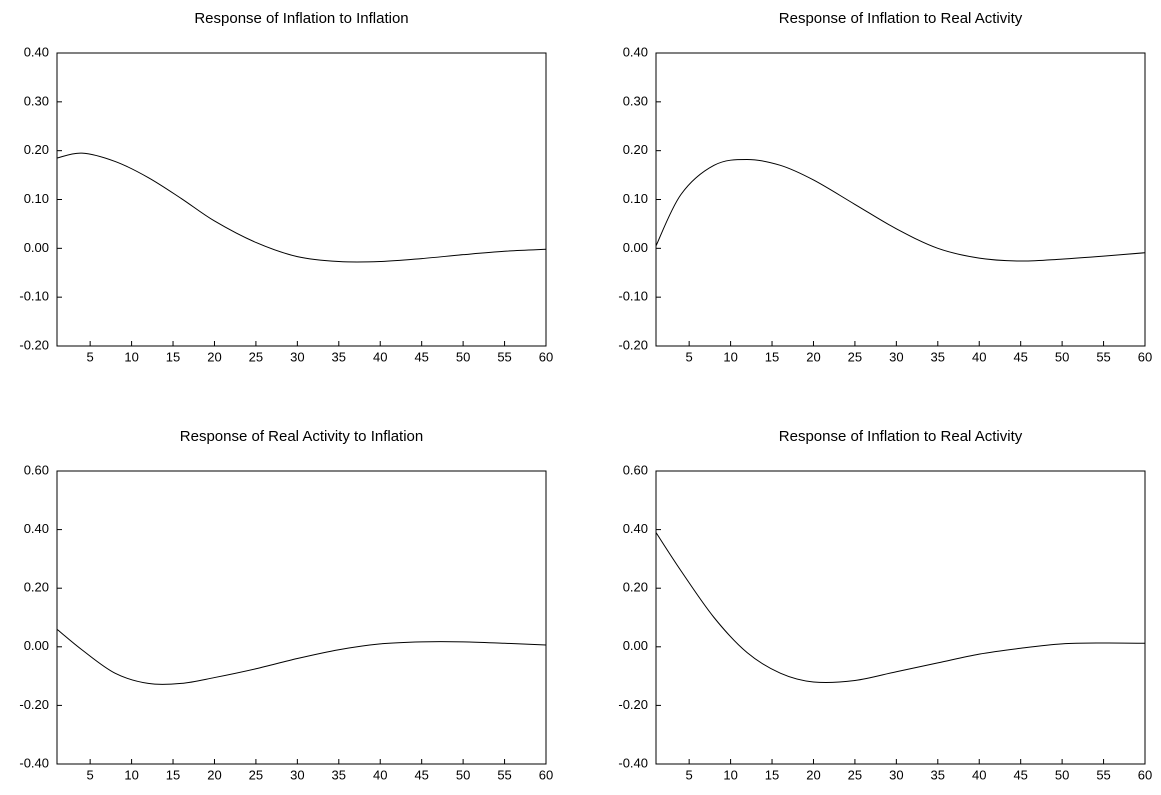 This screenshot has width=1161, height=795. I want to click on chart-title: Response of Real Activity to Inflation, so click(301, 436).